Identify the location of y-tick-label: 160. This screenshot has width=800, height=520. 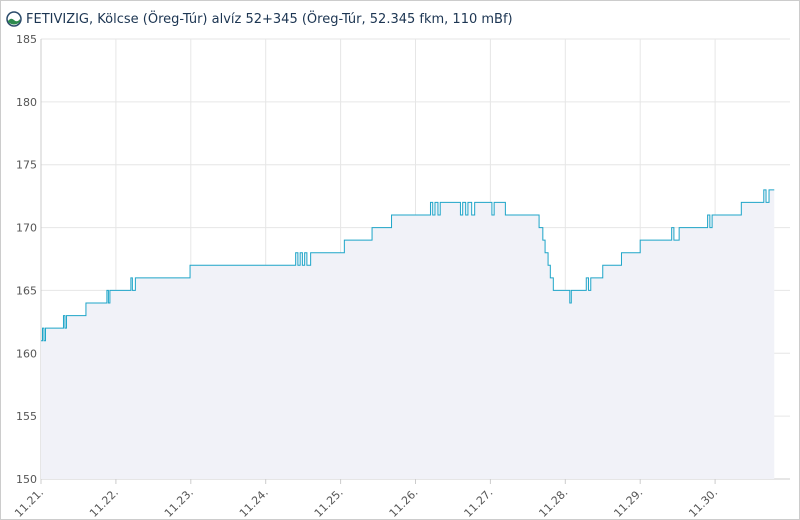
(26, 353).